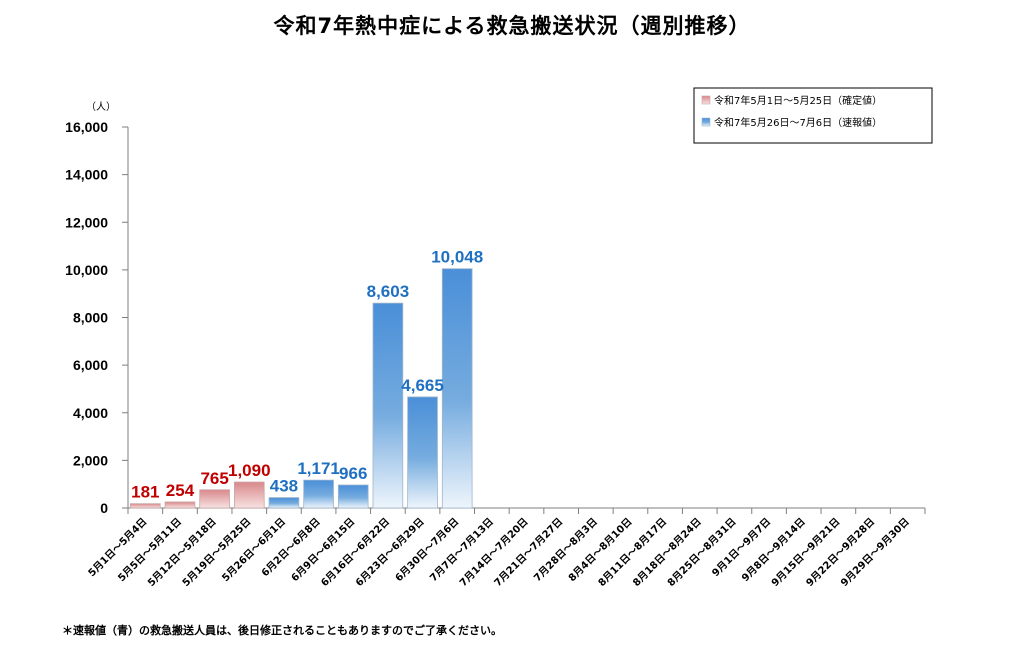 This screenshot has width=1024, height=656. I want to click on x-tick-label: 7月28日～8月3日, so click(565, 550).